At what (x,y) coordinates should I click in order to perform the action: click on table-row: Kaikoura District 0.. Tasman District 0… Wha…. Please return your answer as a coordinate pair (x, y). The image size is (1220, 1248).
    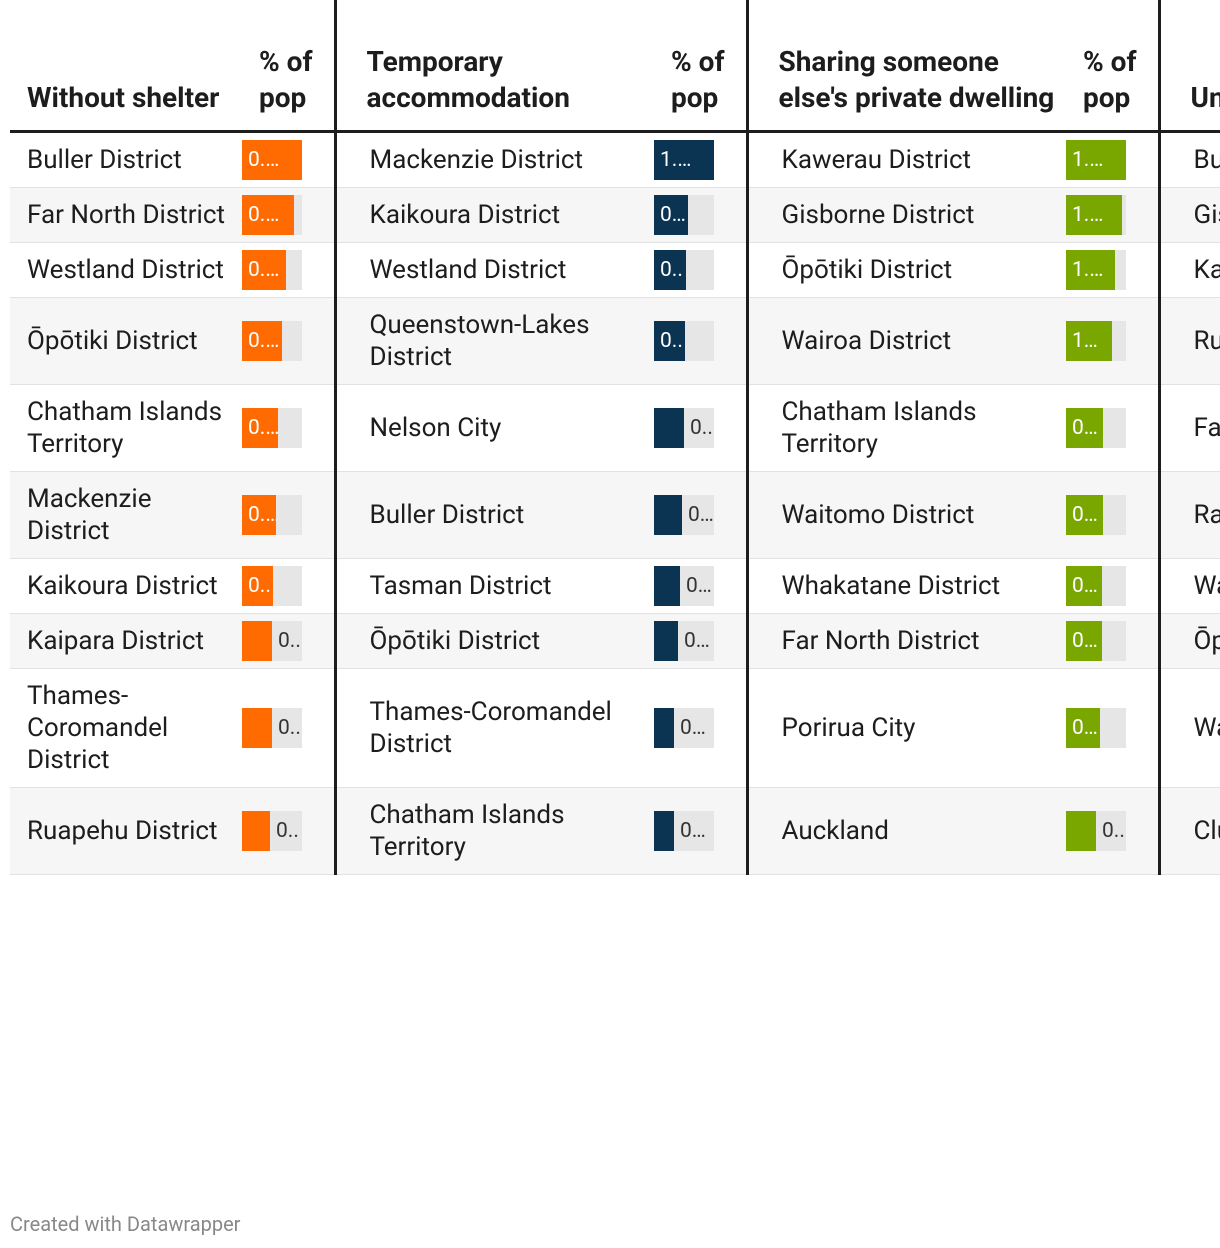
    Looking at the image, I should click on (615, 586).